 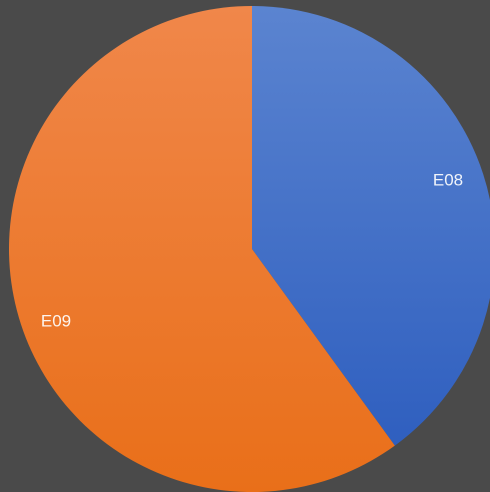 I want to click on data-label-e08: E08, so click(x=448, y=179).